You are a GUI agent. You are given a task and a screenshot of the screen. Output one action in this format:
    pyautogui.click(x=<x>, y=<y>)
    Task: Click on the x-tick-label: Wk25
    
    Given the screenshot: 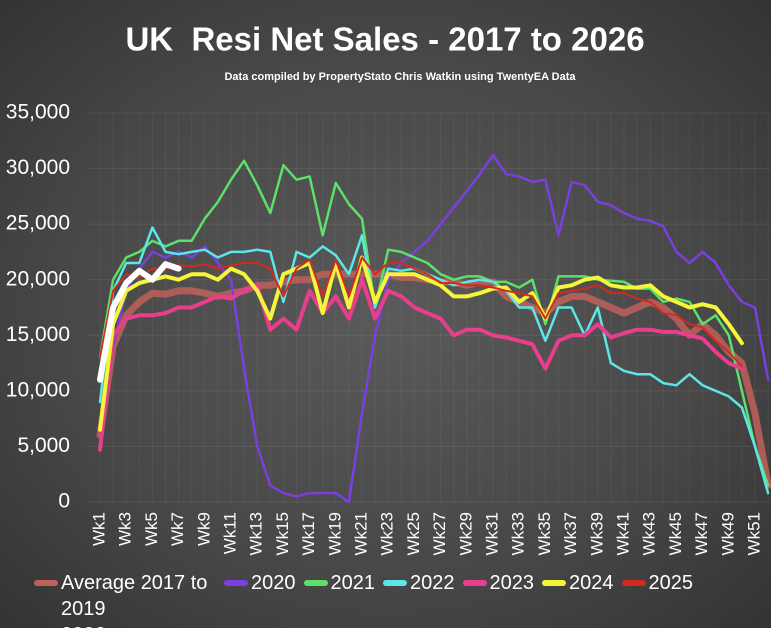 What is the action you would take?
    pyautogui.click(x=413, y=533)
    